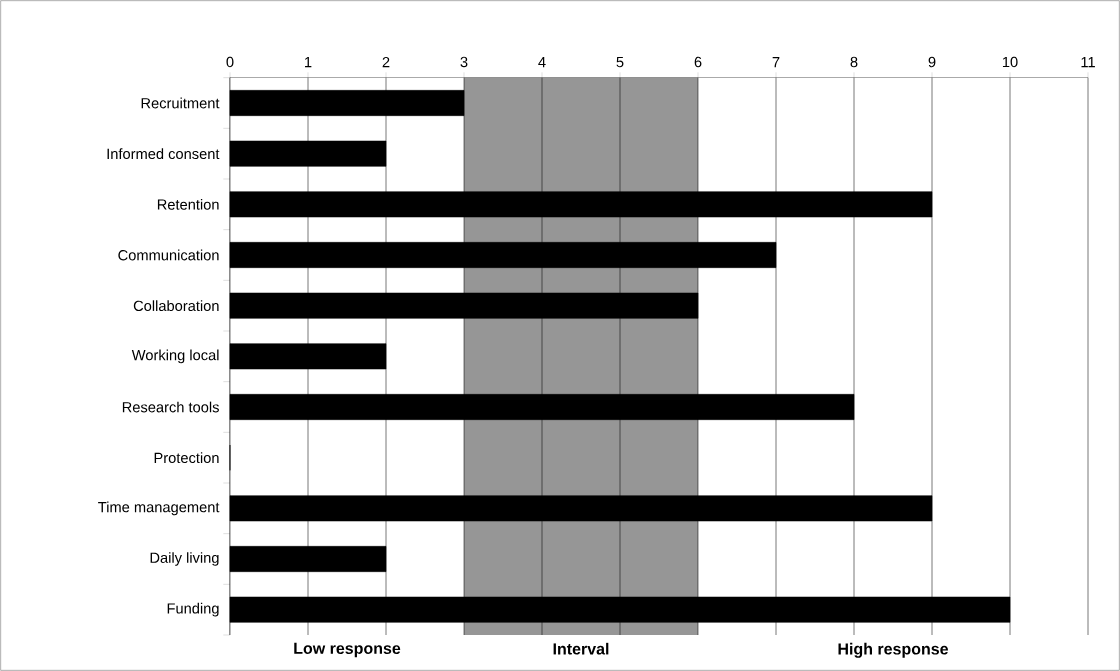  What do you see at coordinates (854, 62) in the screenshot?
I see `x-tick-label: 8` at bounding box center [854, 62].